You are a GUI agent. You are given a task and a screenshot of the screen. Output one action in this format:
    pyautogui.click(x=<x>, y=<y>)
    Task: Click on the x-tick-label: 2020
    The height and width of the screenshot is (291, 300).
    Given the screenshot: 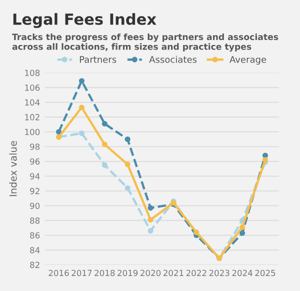 What is the action you would take?
    pyautogui.click(x=150, y=273)
    